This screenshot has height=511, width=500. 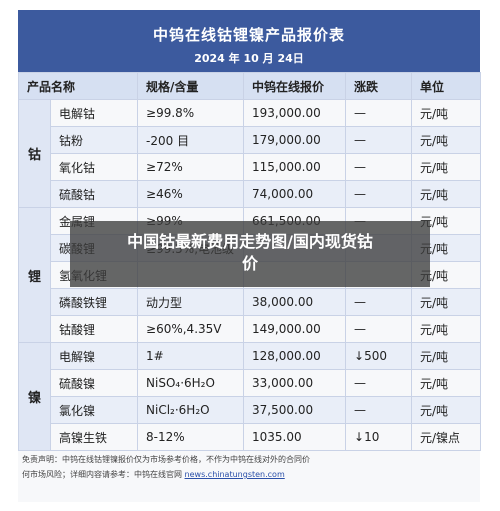 I want to click on product-price: 179,000.00, so click(x=295, y=140).